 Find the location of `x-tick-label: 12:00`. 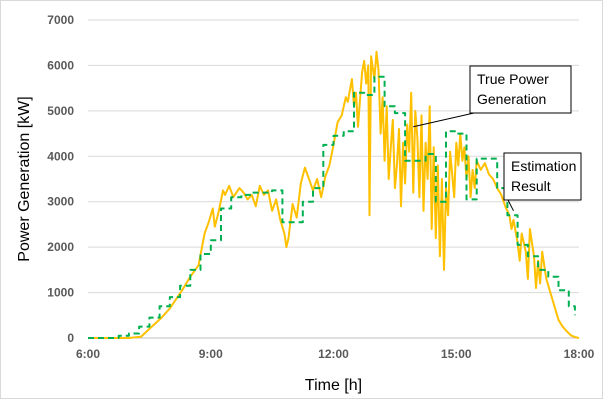

x-tick-label: 12:00 is located at coordinates (333, 354).